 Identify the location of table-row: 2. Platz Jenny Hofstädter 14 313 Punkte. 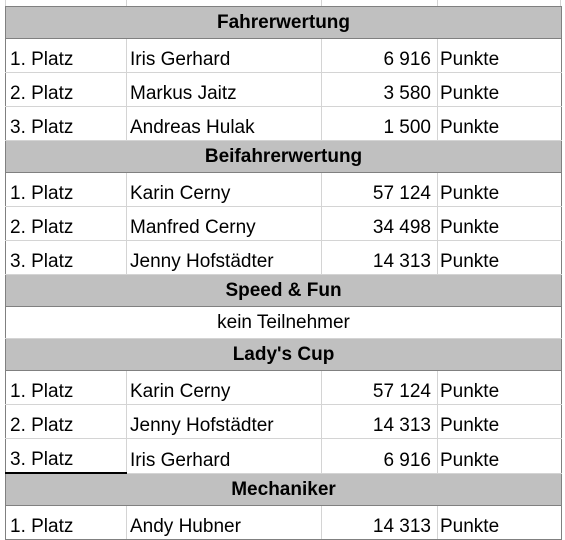
(284, 421).